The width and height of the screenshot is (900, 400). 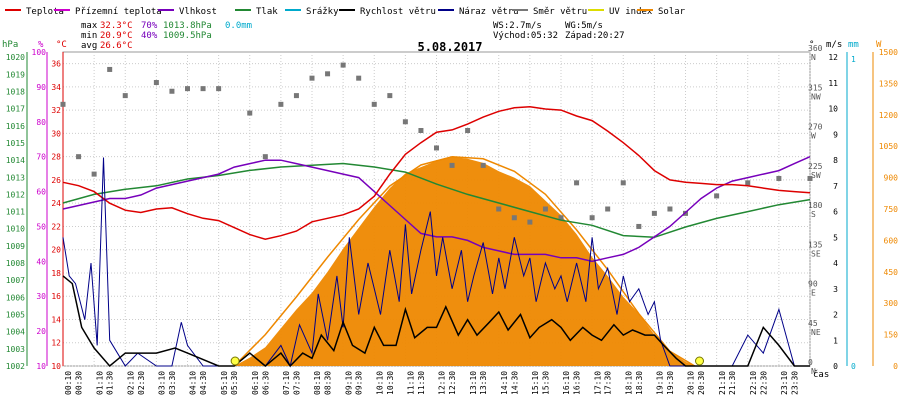 What do you see at coordinates (41, 226) in the screenshot?
I see `pct-tick-label: 50` at bounding box center [41, 226].